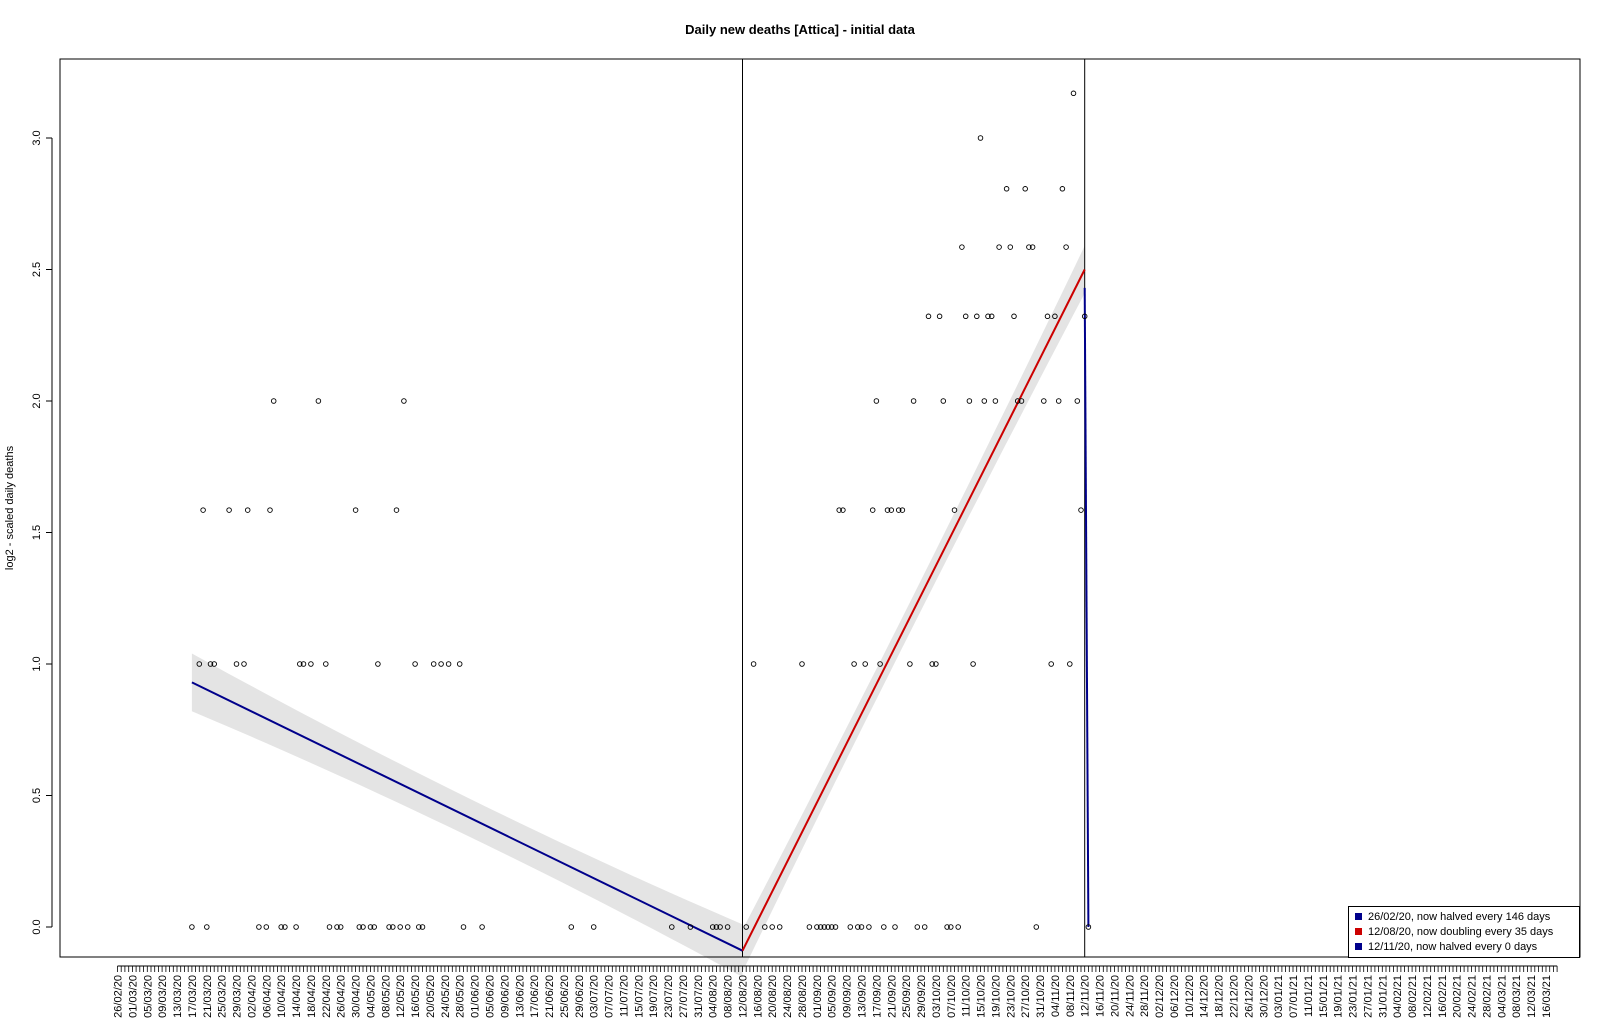  Describe the element at coordinates (1279, 996) in the screenshot. I see `x-tick-label-312: 03/01/21` at that location.